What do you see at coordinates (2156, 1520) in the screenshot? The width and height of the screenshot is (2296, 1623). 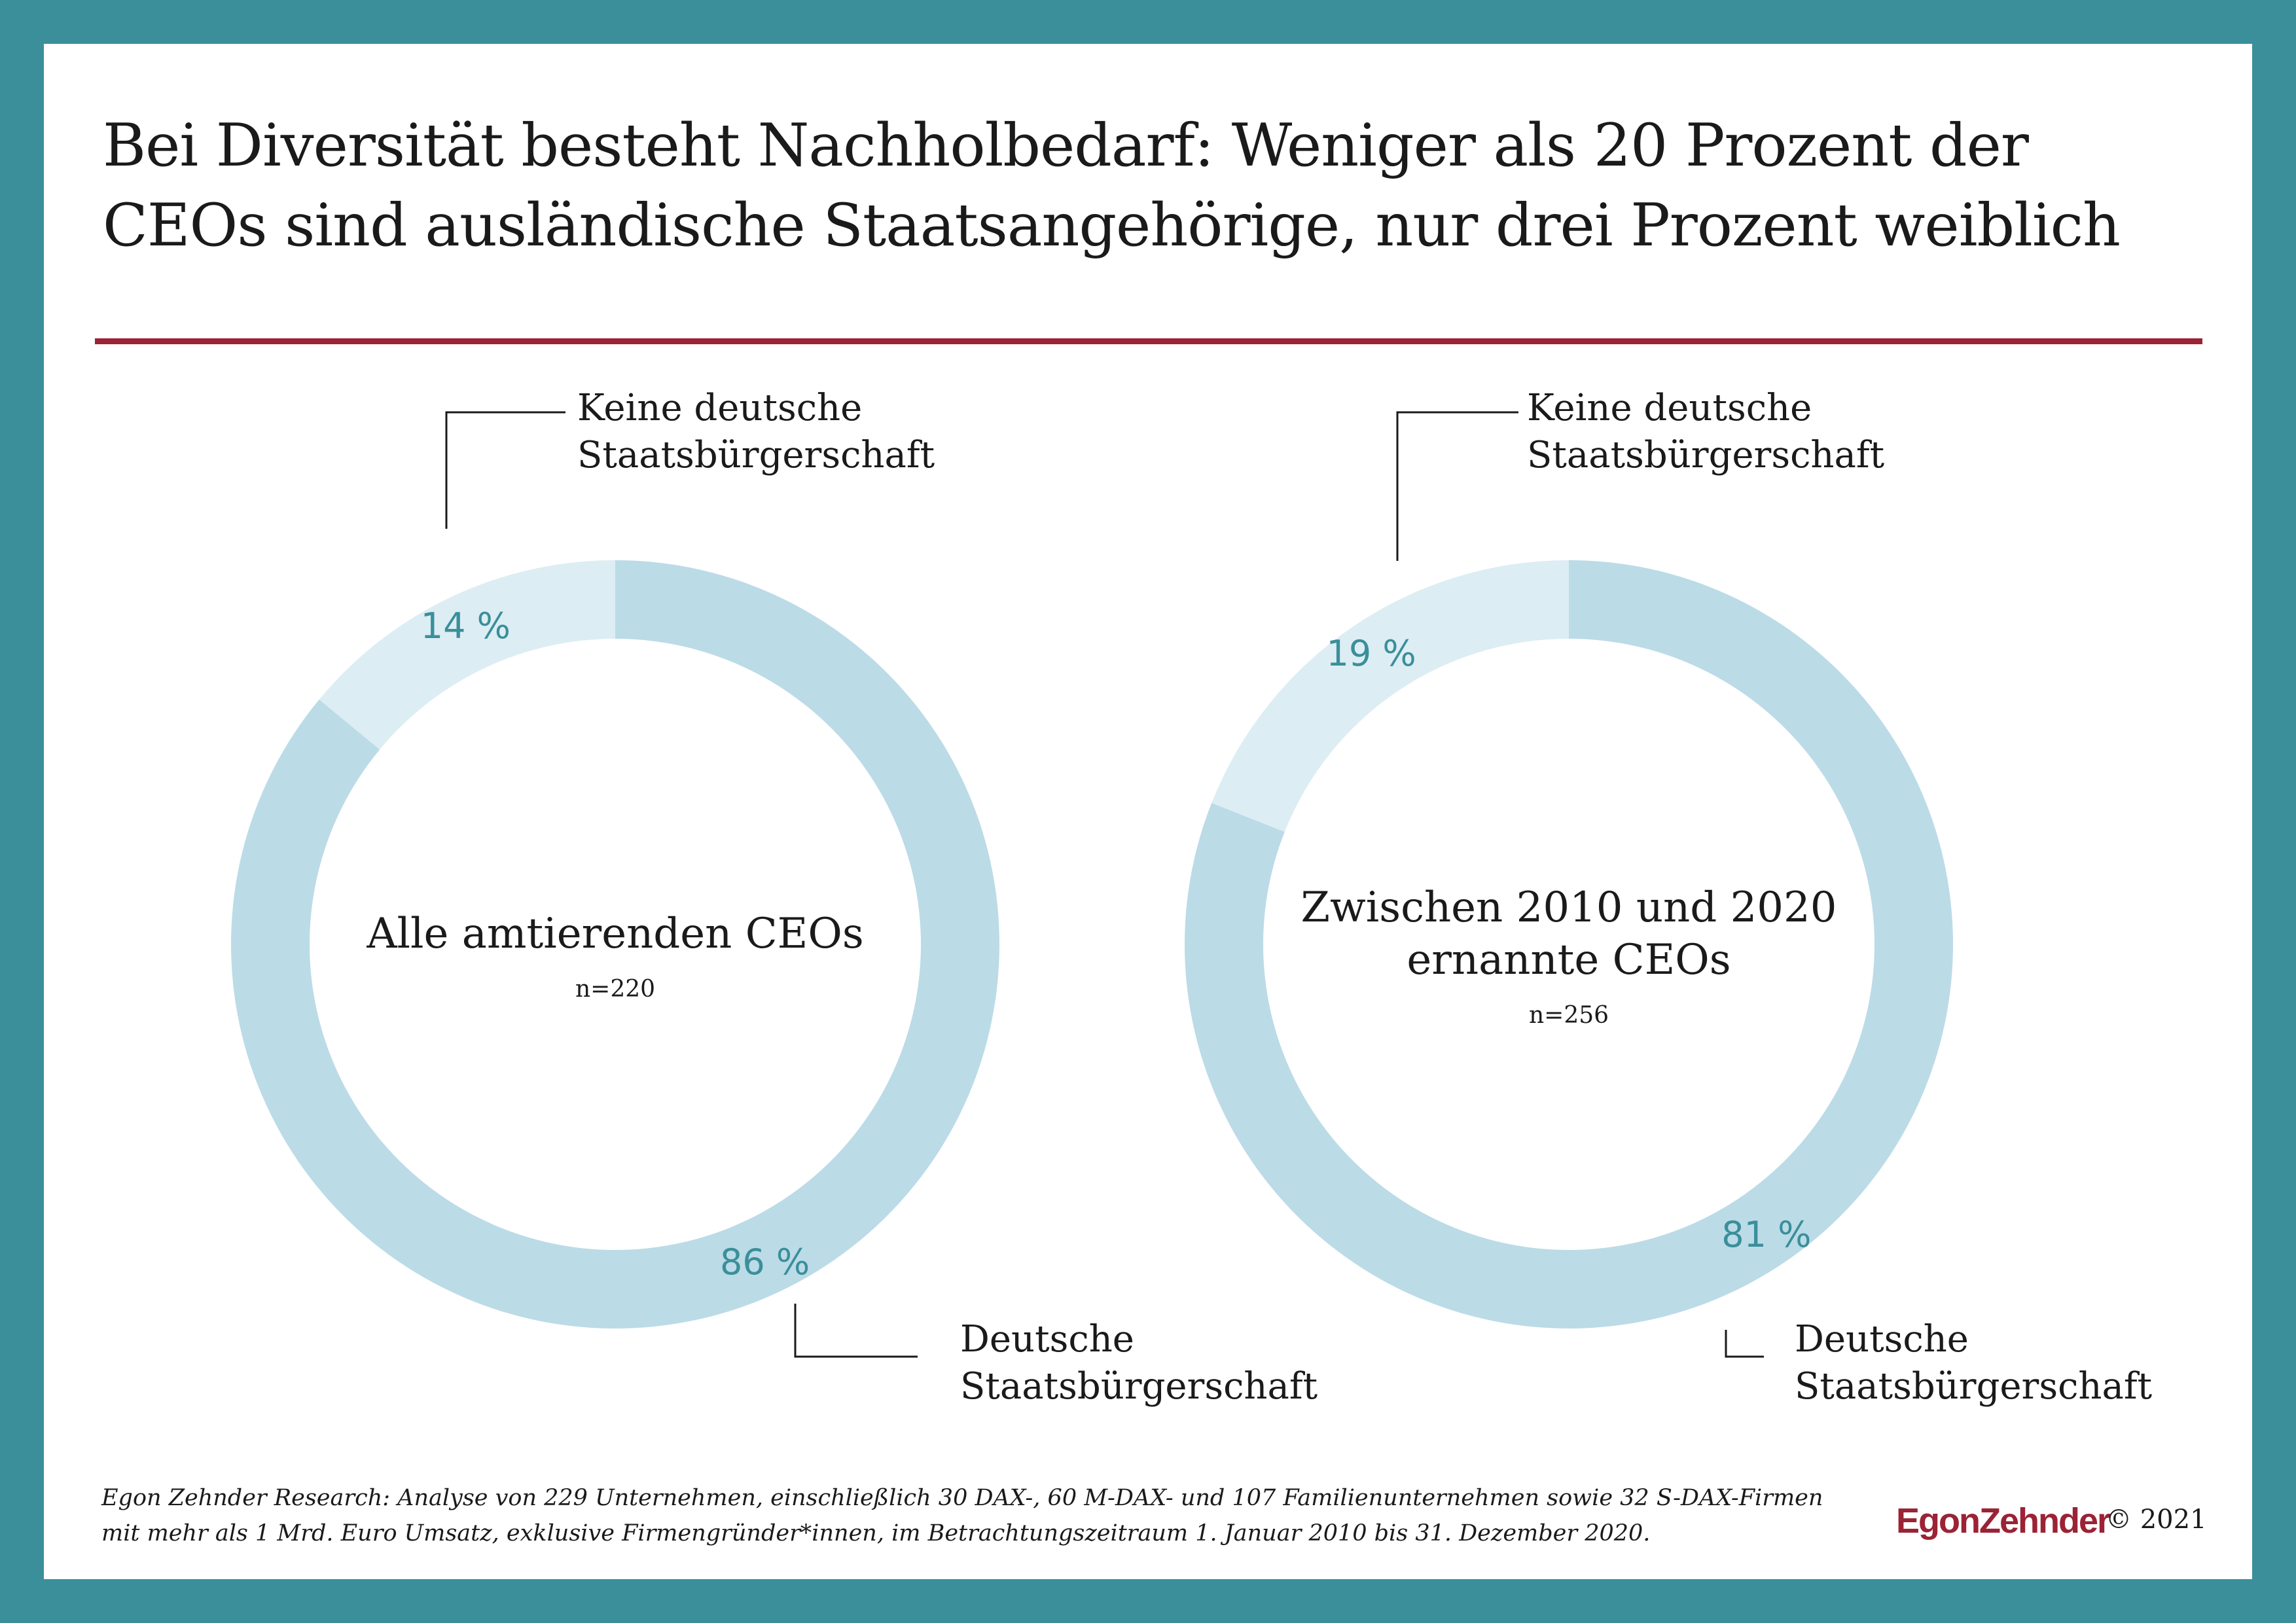 I see `copyright: © 2021` at bounding box center [2156, 1520].